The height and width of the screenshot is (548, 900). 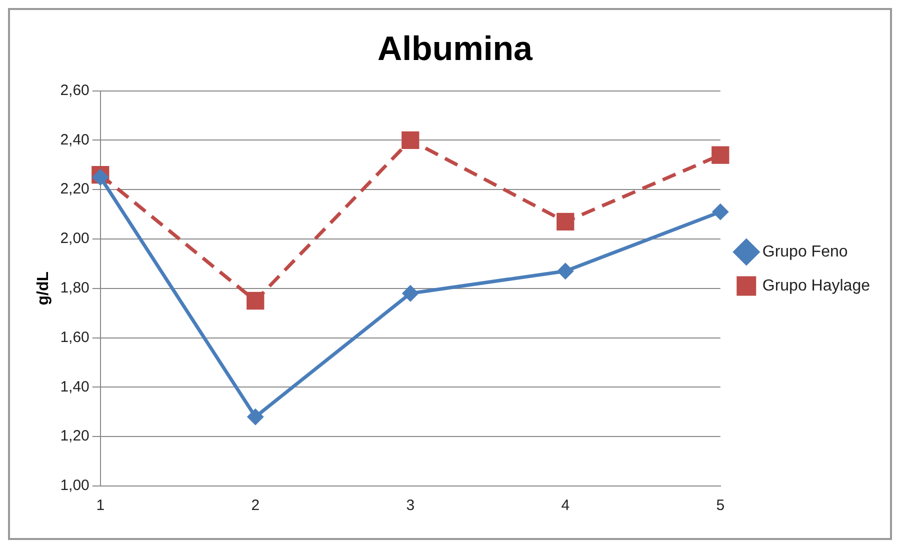 What do you see at coordinates (410, 505) in the screenshot?
I see `x-tick-label: 3` at bounding box center [410, 505].